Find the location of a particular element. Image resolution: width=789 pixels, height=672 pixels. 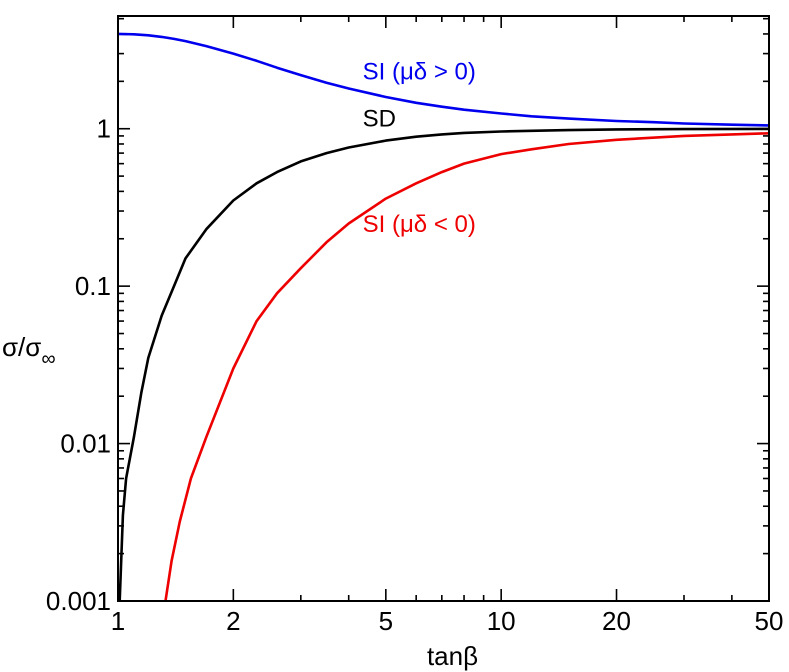

y-tick-label: 1 is located at coordinates (104, 129).